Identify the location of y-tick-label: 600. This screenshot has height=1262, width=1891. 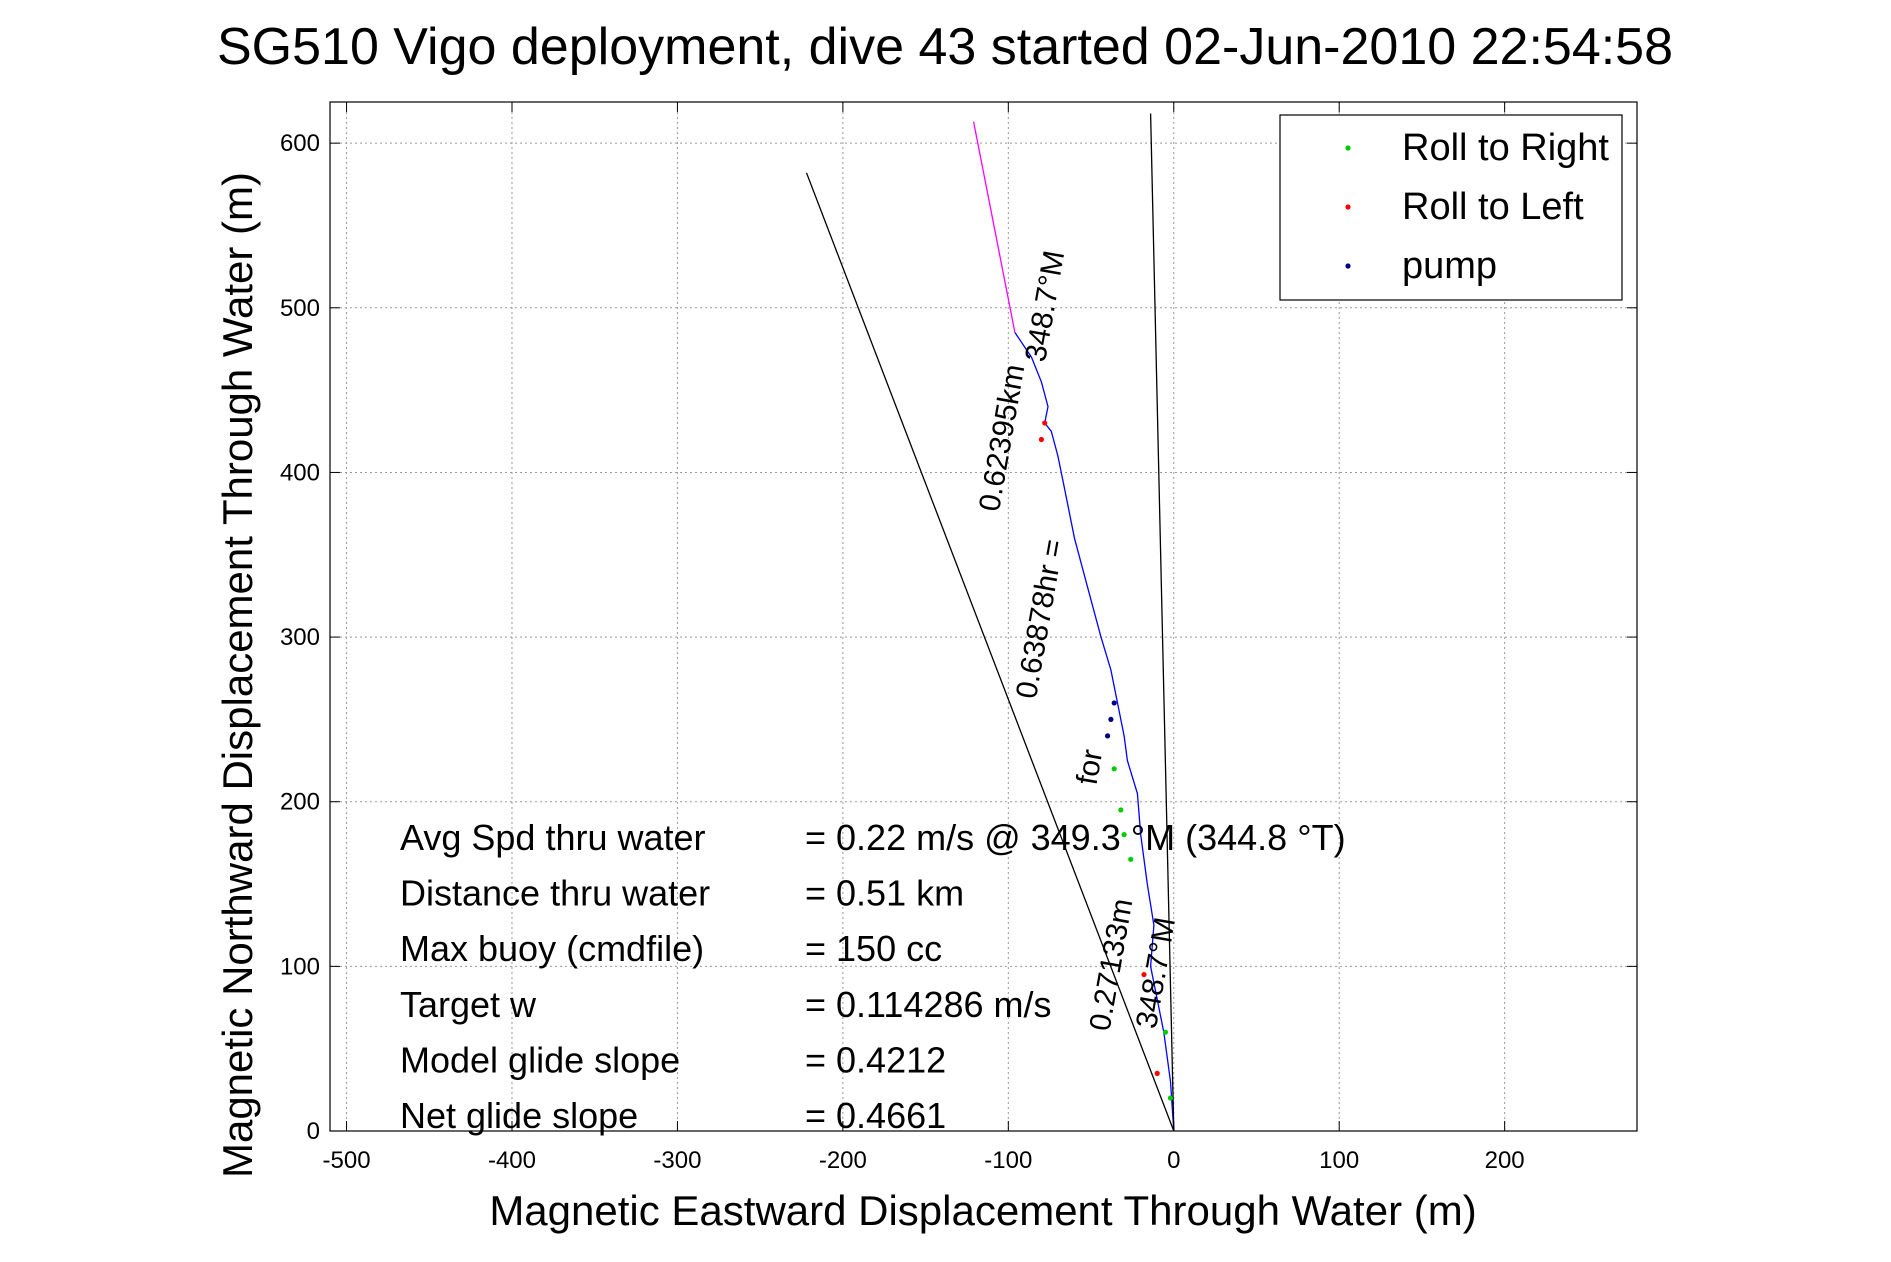
(300, 143).